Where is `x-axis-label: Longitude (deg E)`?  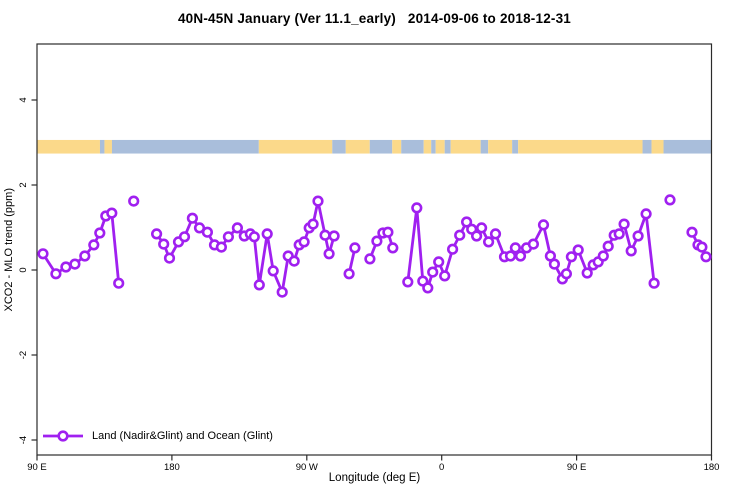
x-axis-label: Longitude (deg E) is located at coordinates (374, 478).